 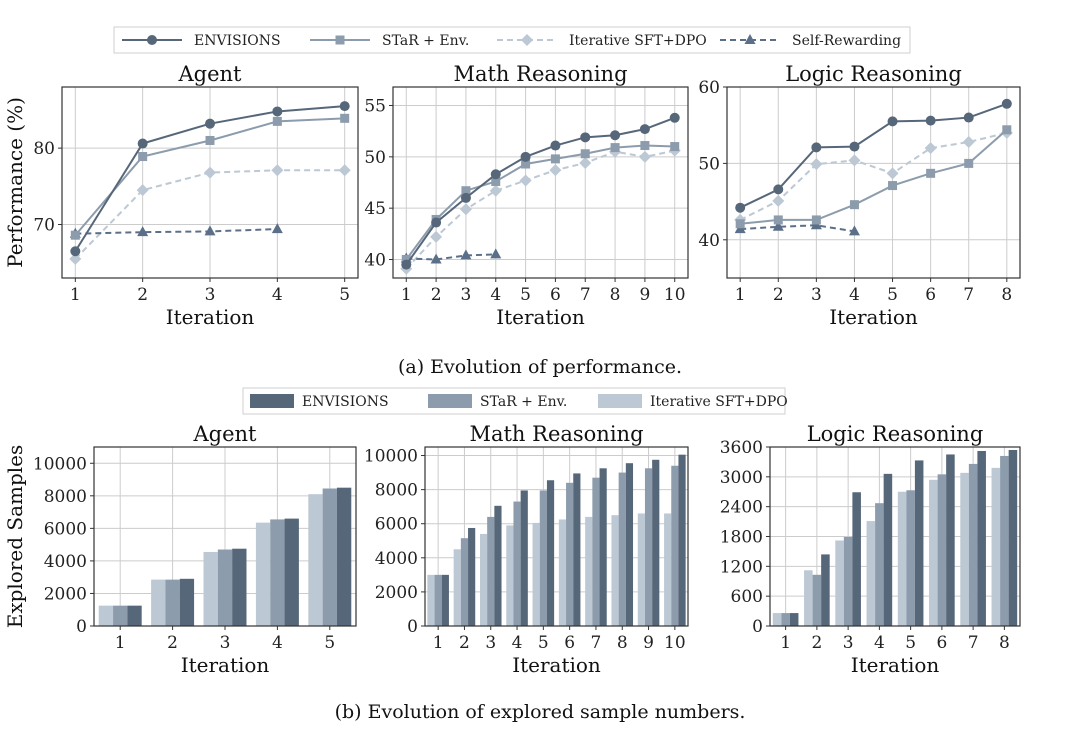 What do you see at coordinates (846, 41) in the screenshot?
I see `legend-label-self-rewarding: Self-Rewarding` at bounding box center [846, 41].